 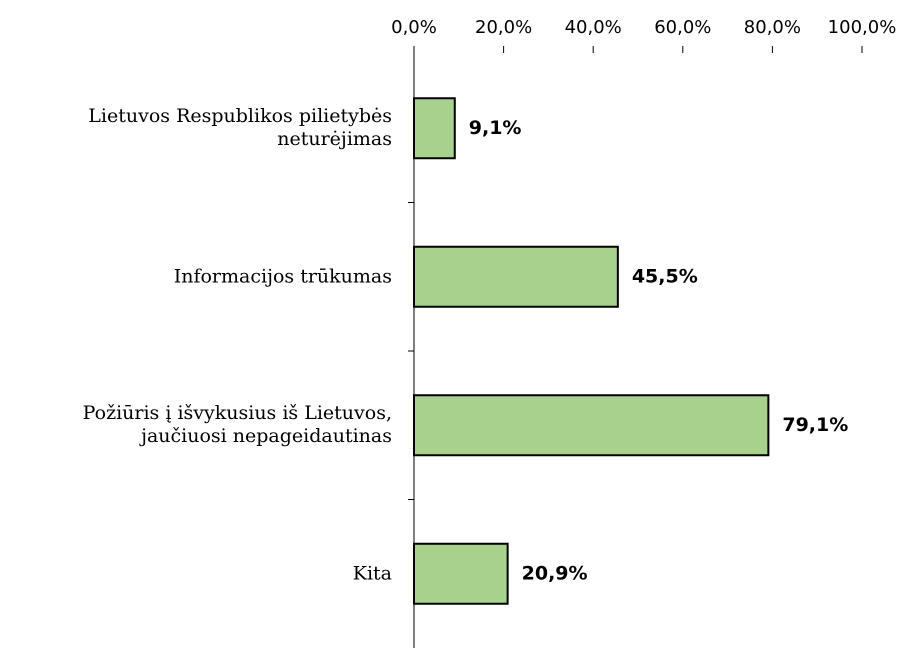 What do you see at coordinates (815, 425) in the screenshot?
I see `data-label: 79,1%` at bounding box center [815, 425].